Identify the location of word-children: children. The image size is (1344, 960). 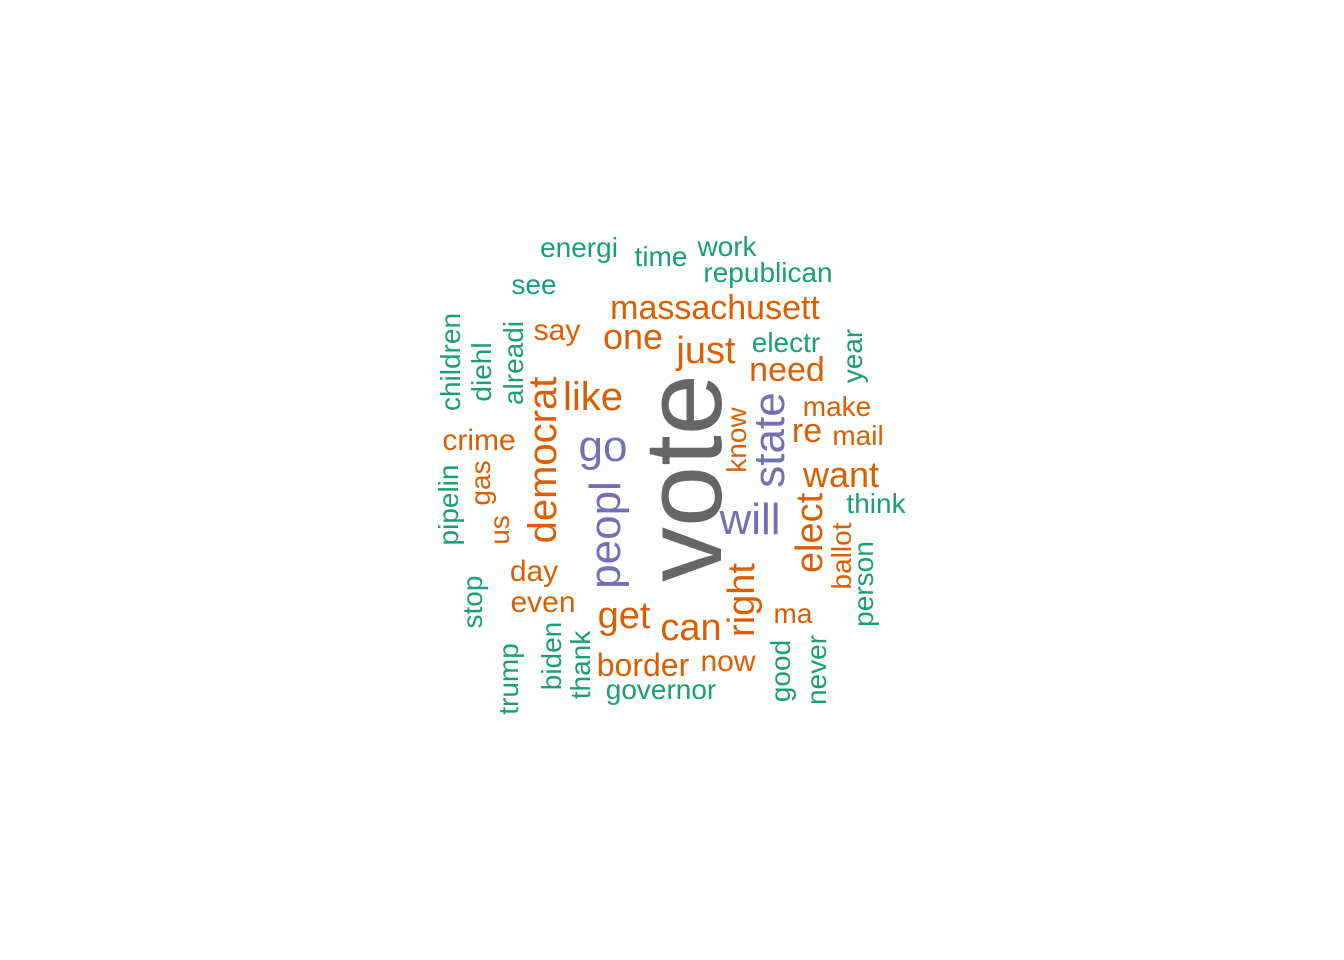
(450, 362).